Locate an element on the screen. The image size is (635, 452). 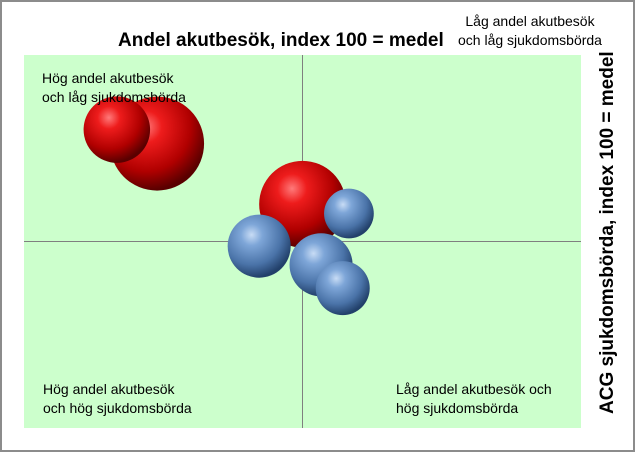
quadrant-label-line: Låg andel akutbesök is located at coordinates (530, 21).